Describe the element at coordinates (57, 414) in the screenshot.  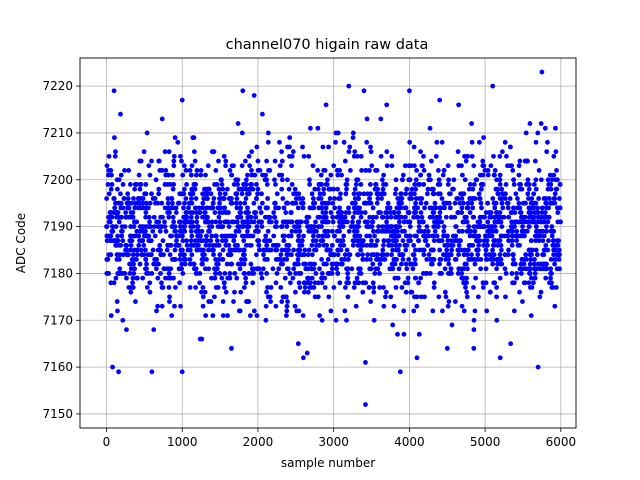
I see `y-tick-label: 7150` at that location.